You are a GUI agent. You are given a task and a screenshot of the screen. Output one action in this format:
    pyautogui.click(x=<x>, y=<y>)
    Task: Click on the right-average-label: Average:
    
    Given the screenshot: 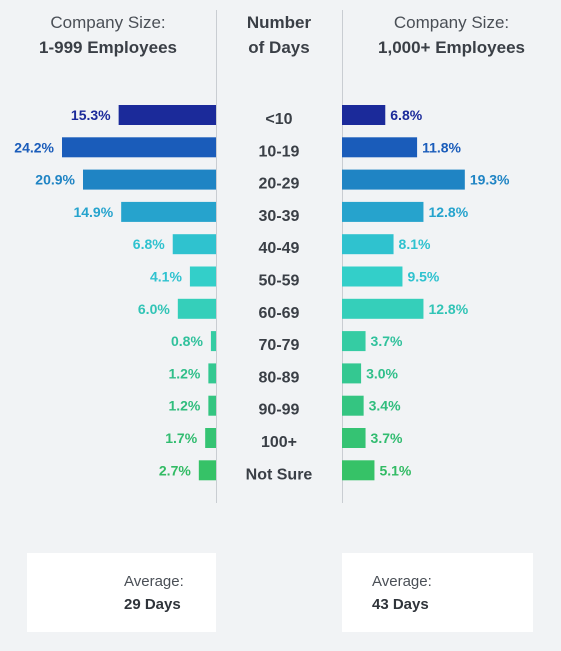 What is the action you would take?
    pyautogui.click(x=402, y=581)
    